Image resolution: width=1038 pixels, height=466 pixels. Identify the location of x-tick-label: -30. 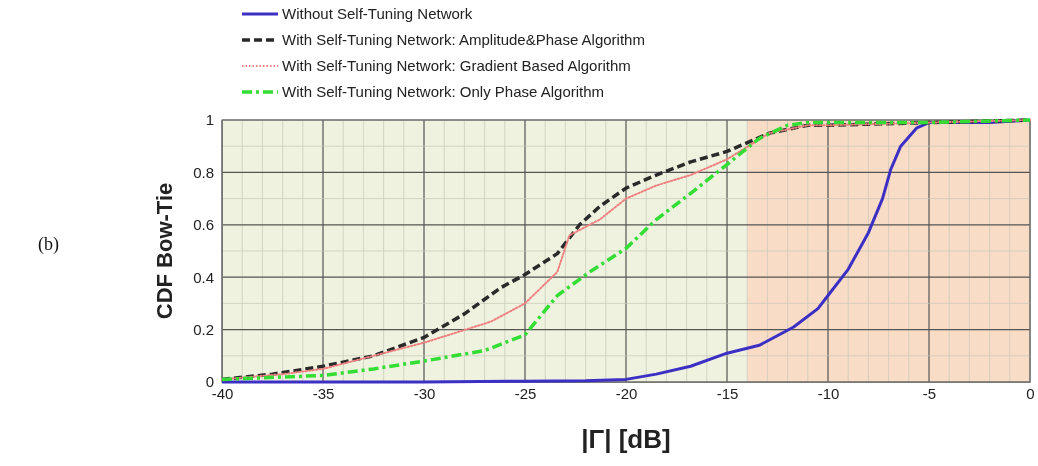
(424, 393).